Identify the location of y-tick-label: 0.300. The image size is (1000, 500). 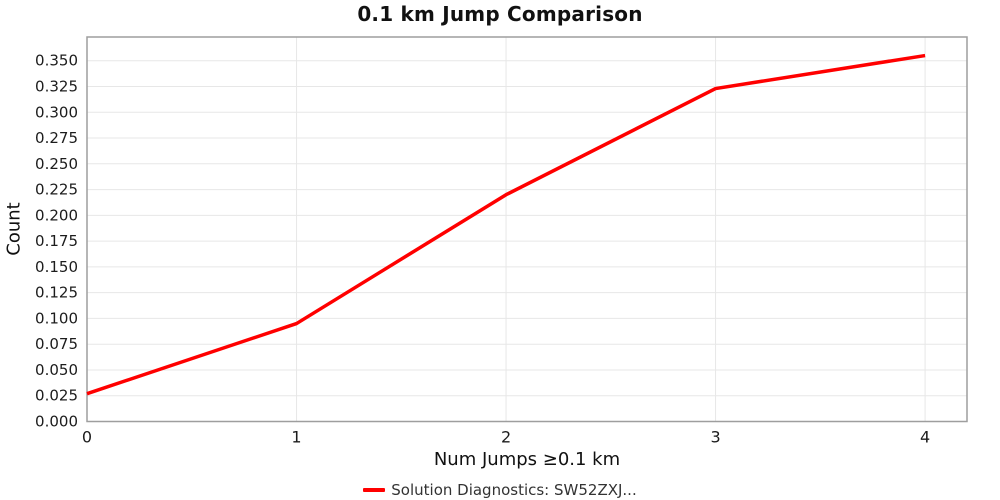
(56, 112).